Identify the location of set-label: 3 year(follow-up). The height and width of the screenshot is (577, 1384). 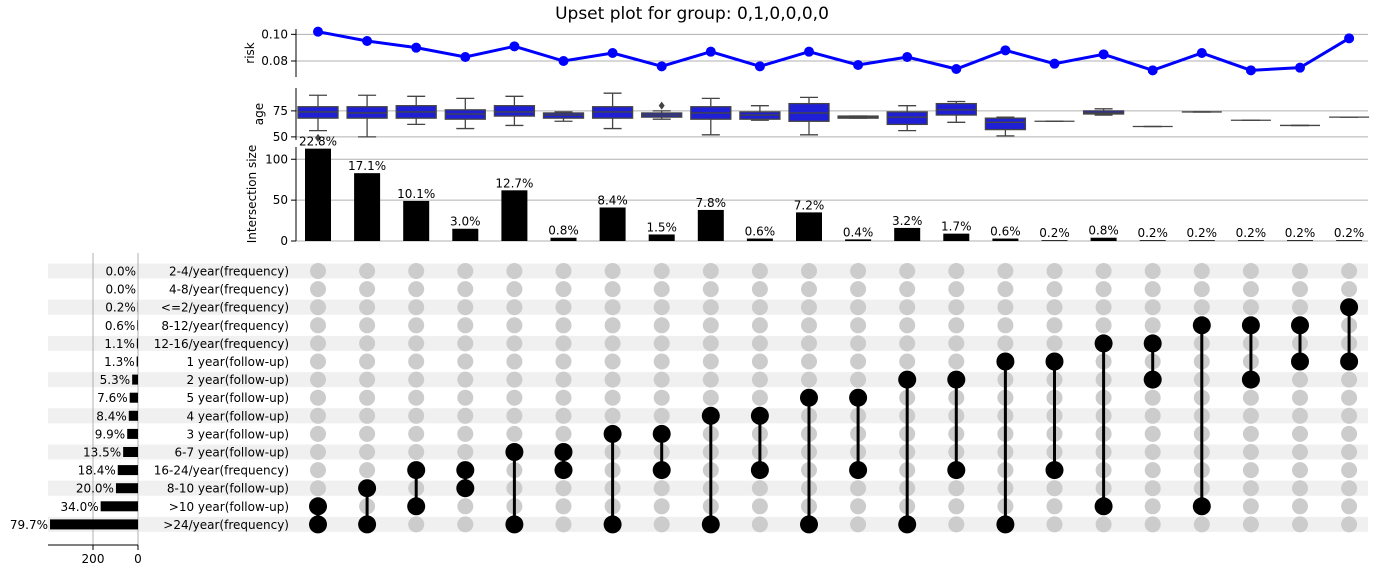
(237, 434).